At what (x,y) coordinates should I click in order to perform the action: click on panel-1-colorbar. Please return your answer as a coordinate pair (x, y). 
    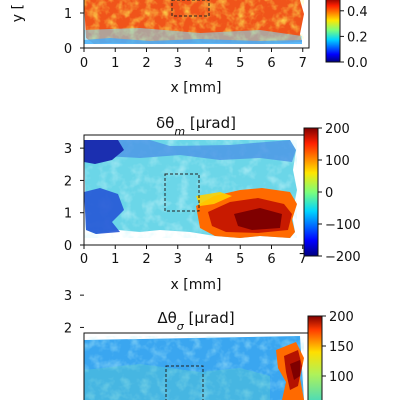
    Looking at the image, I should click on (311, 192).